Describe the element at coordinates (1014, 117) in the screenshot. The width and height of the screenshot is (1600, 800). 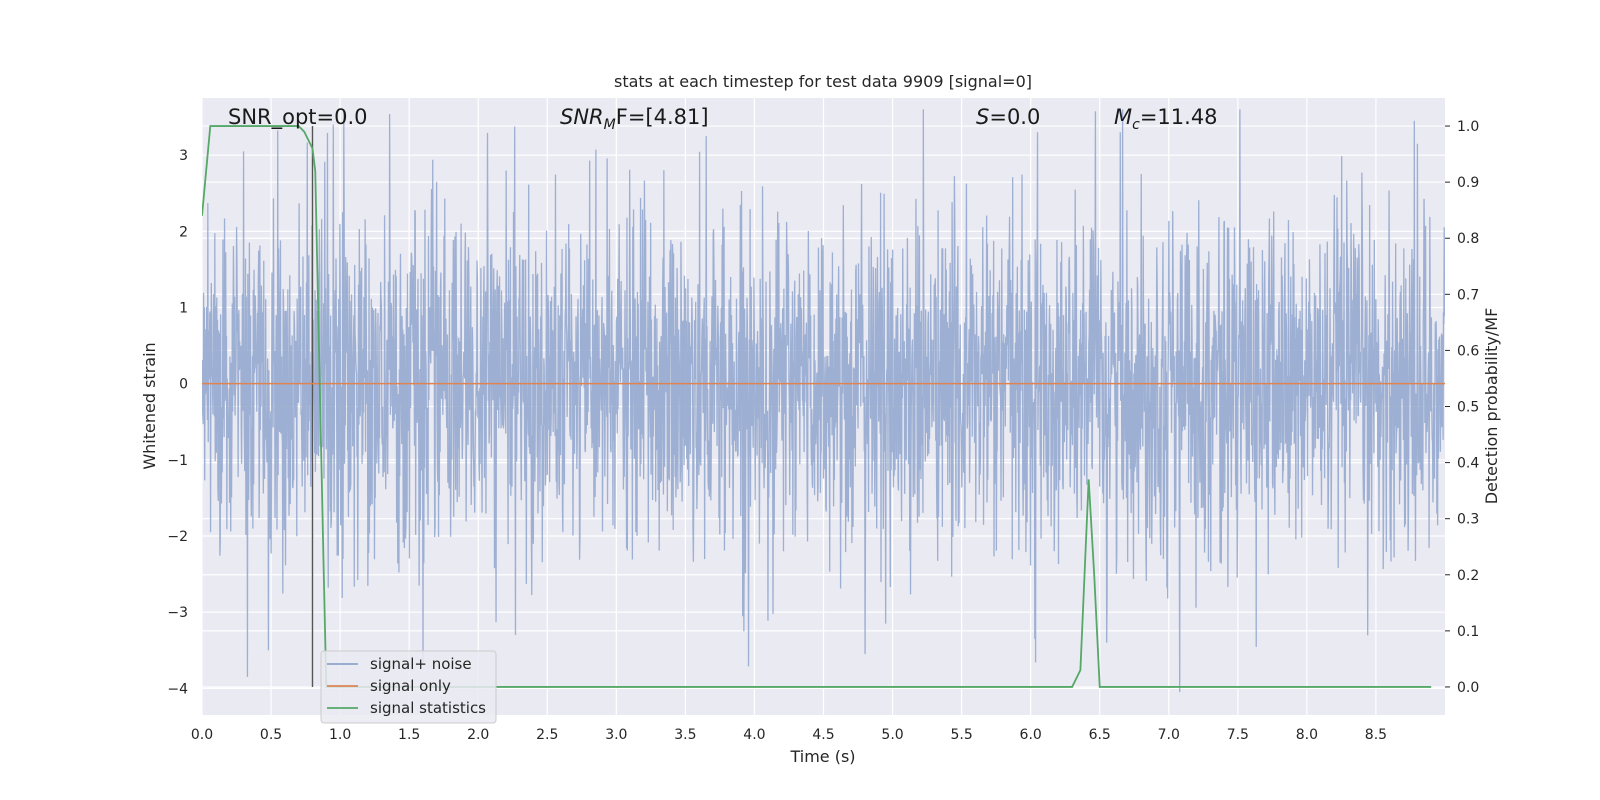
I see `annotation-s-rest: =0.0` at that location.